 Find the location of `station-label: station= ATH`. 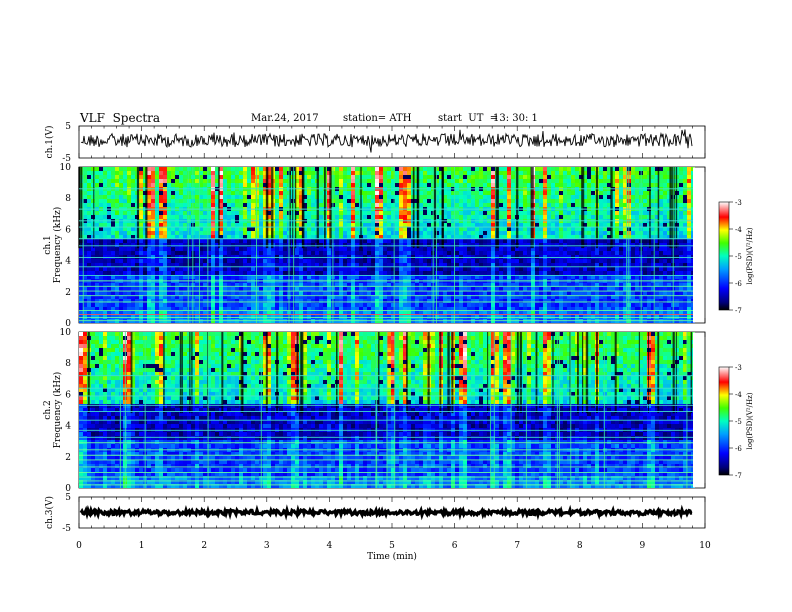

station-label: station= ATH is located at coordinates (377, 118).